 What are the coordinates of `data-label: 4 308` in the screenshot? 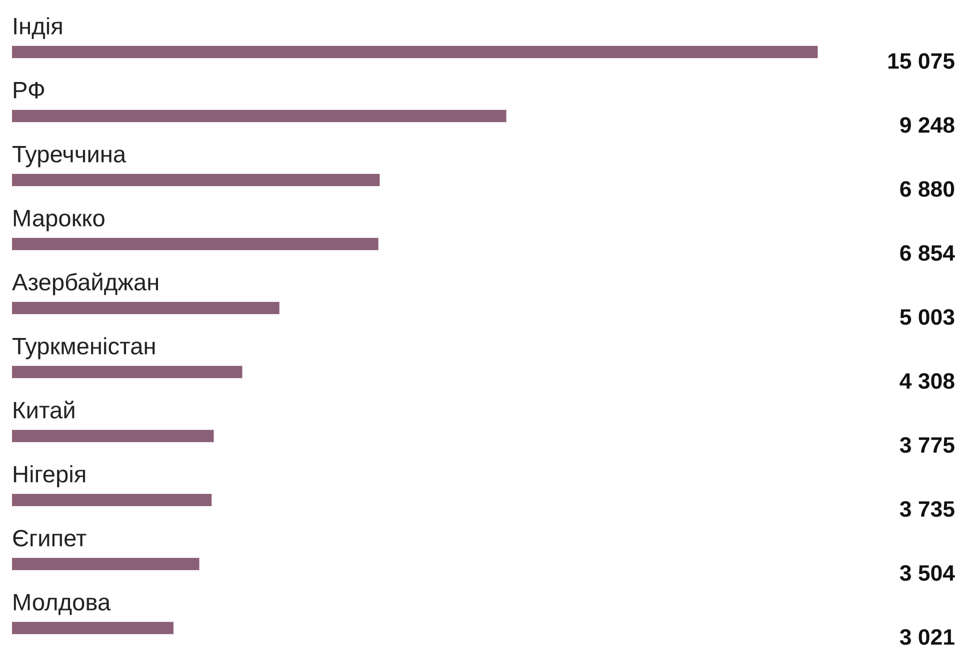 It's located at (927, 381).